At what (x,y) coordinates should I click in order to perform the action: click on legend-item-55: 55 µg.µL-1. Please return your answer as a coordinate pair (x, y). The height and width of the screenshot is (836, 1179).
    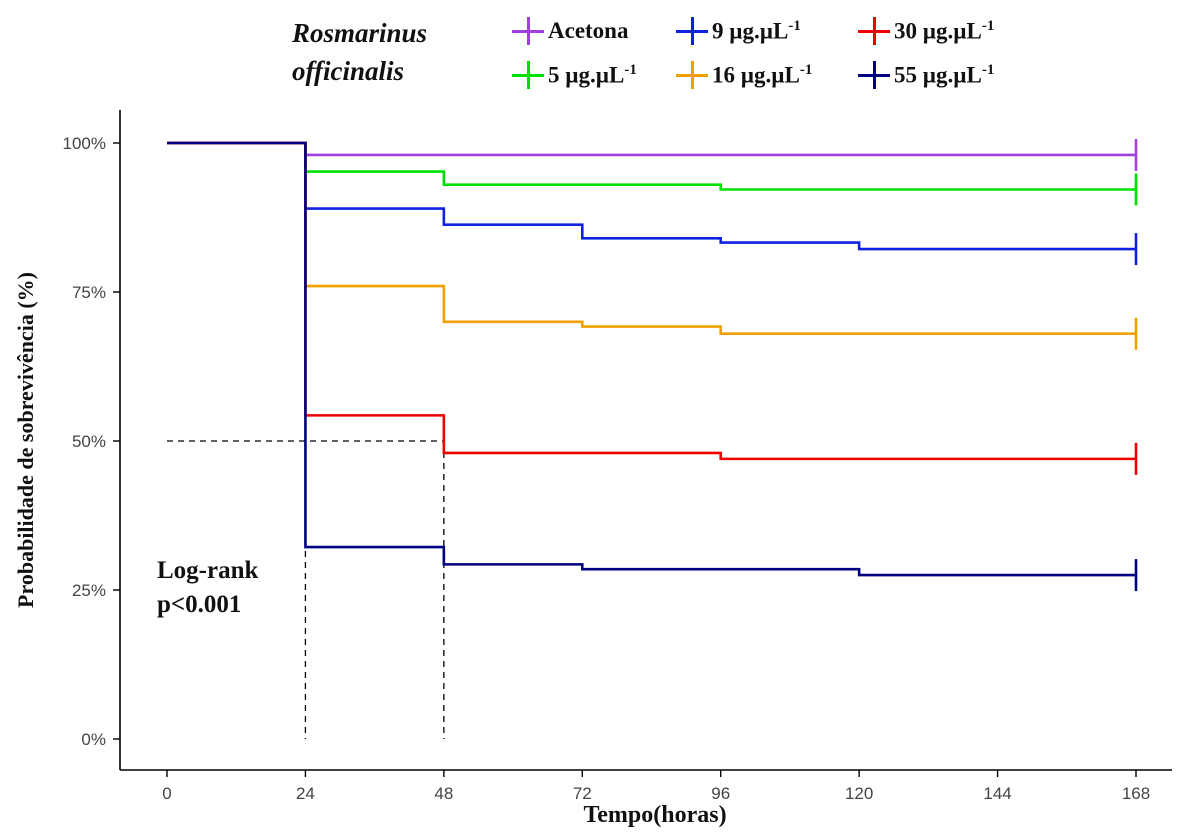
    Looking at the image, I should click on (926, 75).